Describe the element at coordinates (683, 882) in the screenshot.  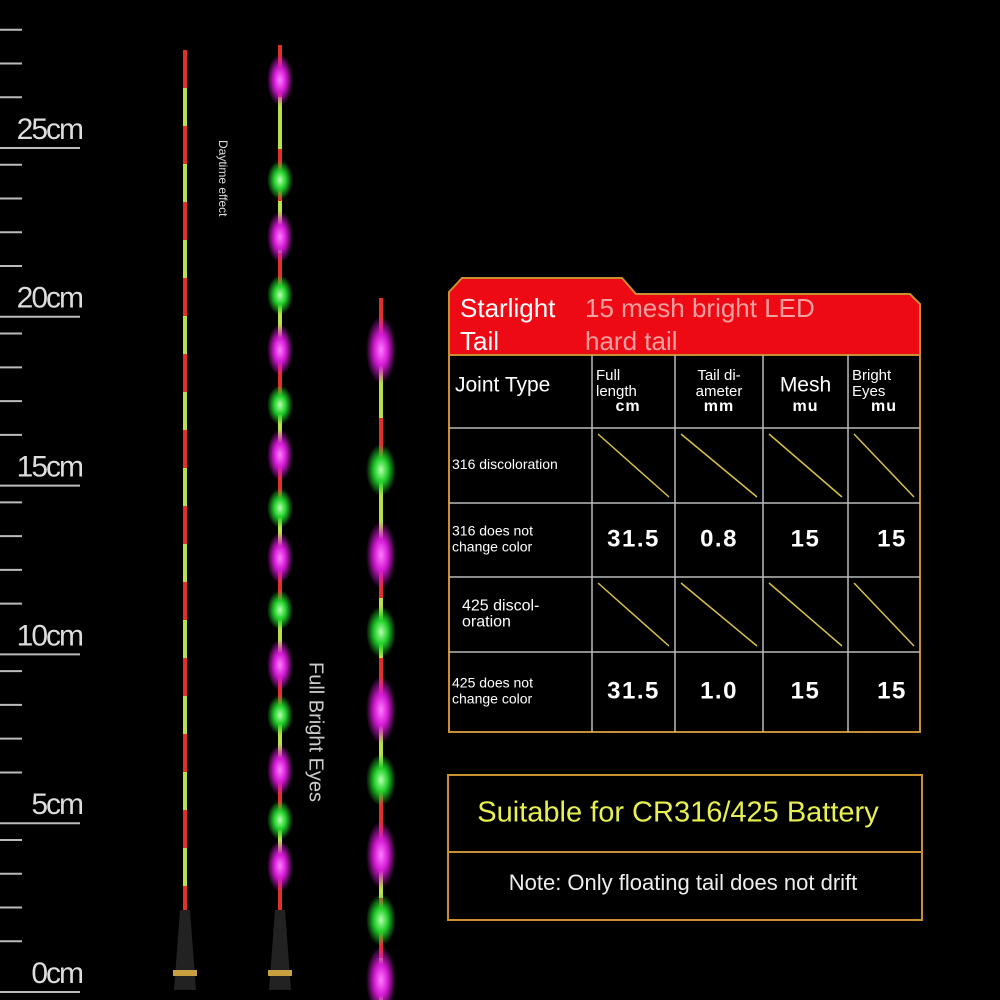
I see `note-text: Note: Only floating tail does not drift` at that location.